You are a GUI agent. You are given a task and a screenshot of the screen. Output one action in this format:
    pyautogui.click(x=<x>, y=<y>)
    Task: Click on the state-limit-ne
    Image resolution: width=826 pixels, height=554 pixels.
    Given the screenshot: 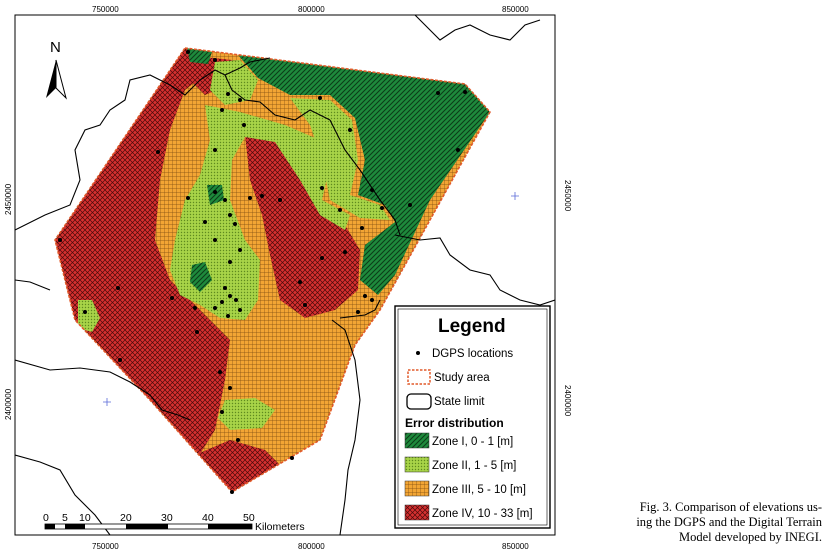 What is the action you would take?
    pyautogui.click(x=477, y=28)
    